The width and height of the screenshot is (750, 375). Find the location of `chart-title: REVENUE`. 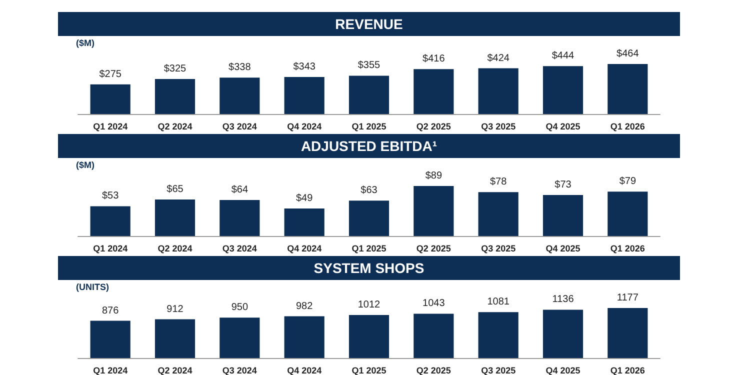

chart-title: REVENUE is located at coordinates (369, 24).